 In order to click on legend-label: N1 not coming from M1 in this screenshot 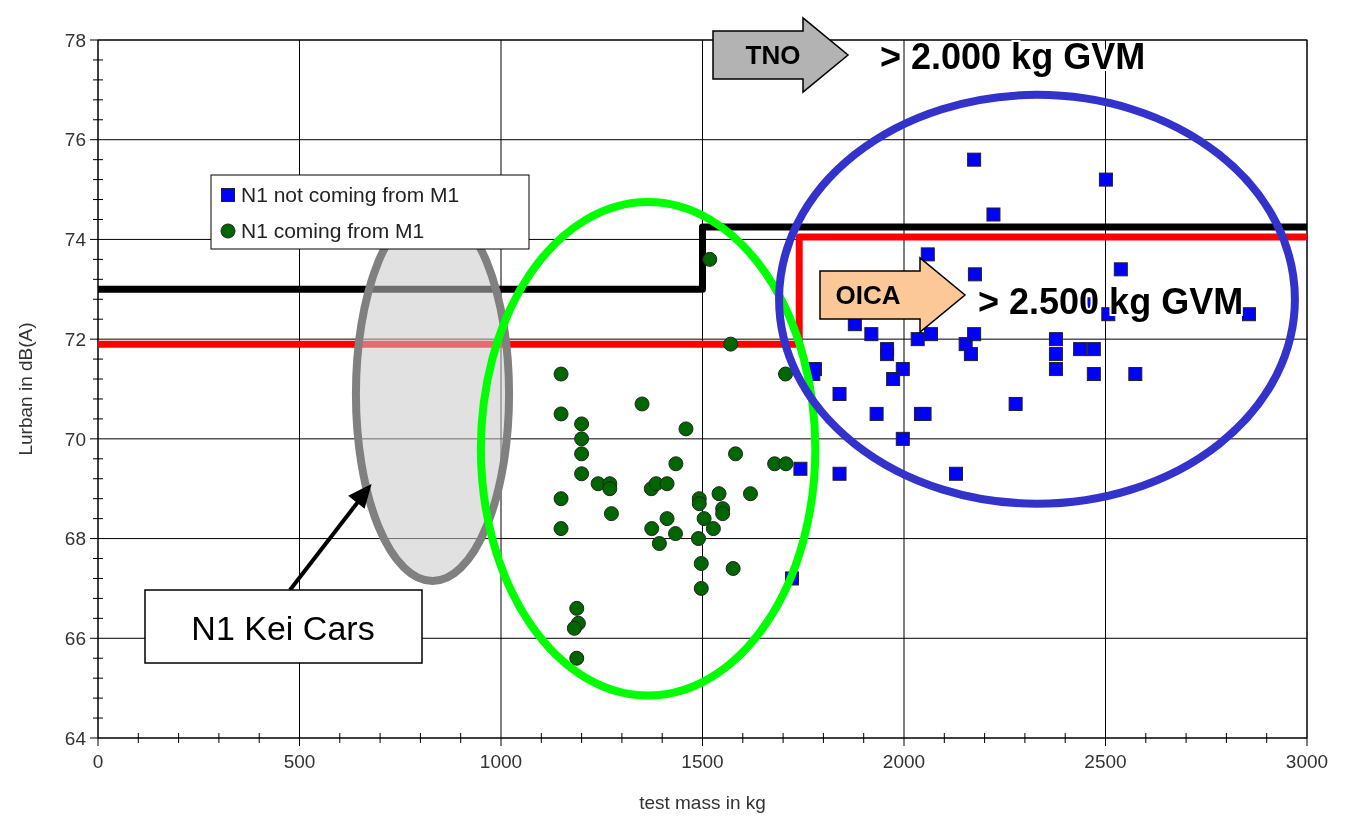, I will do `click(350, 195)`.